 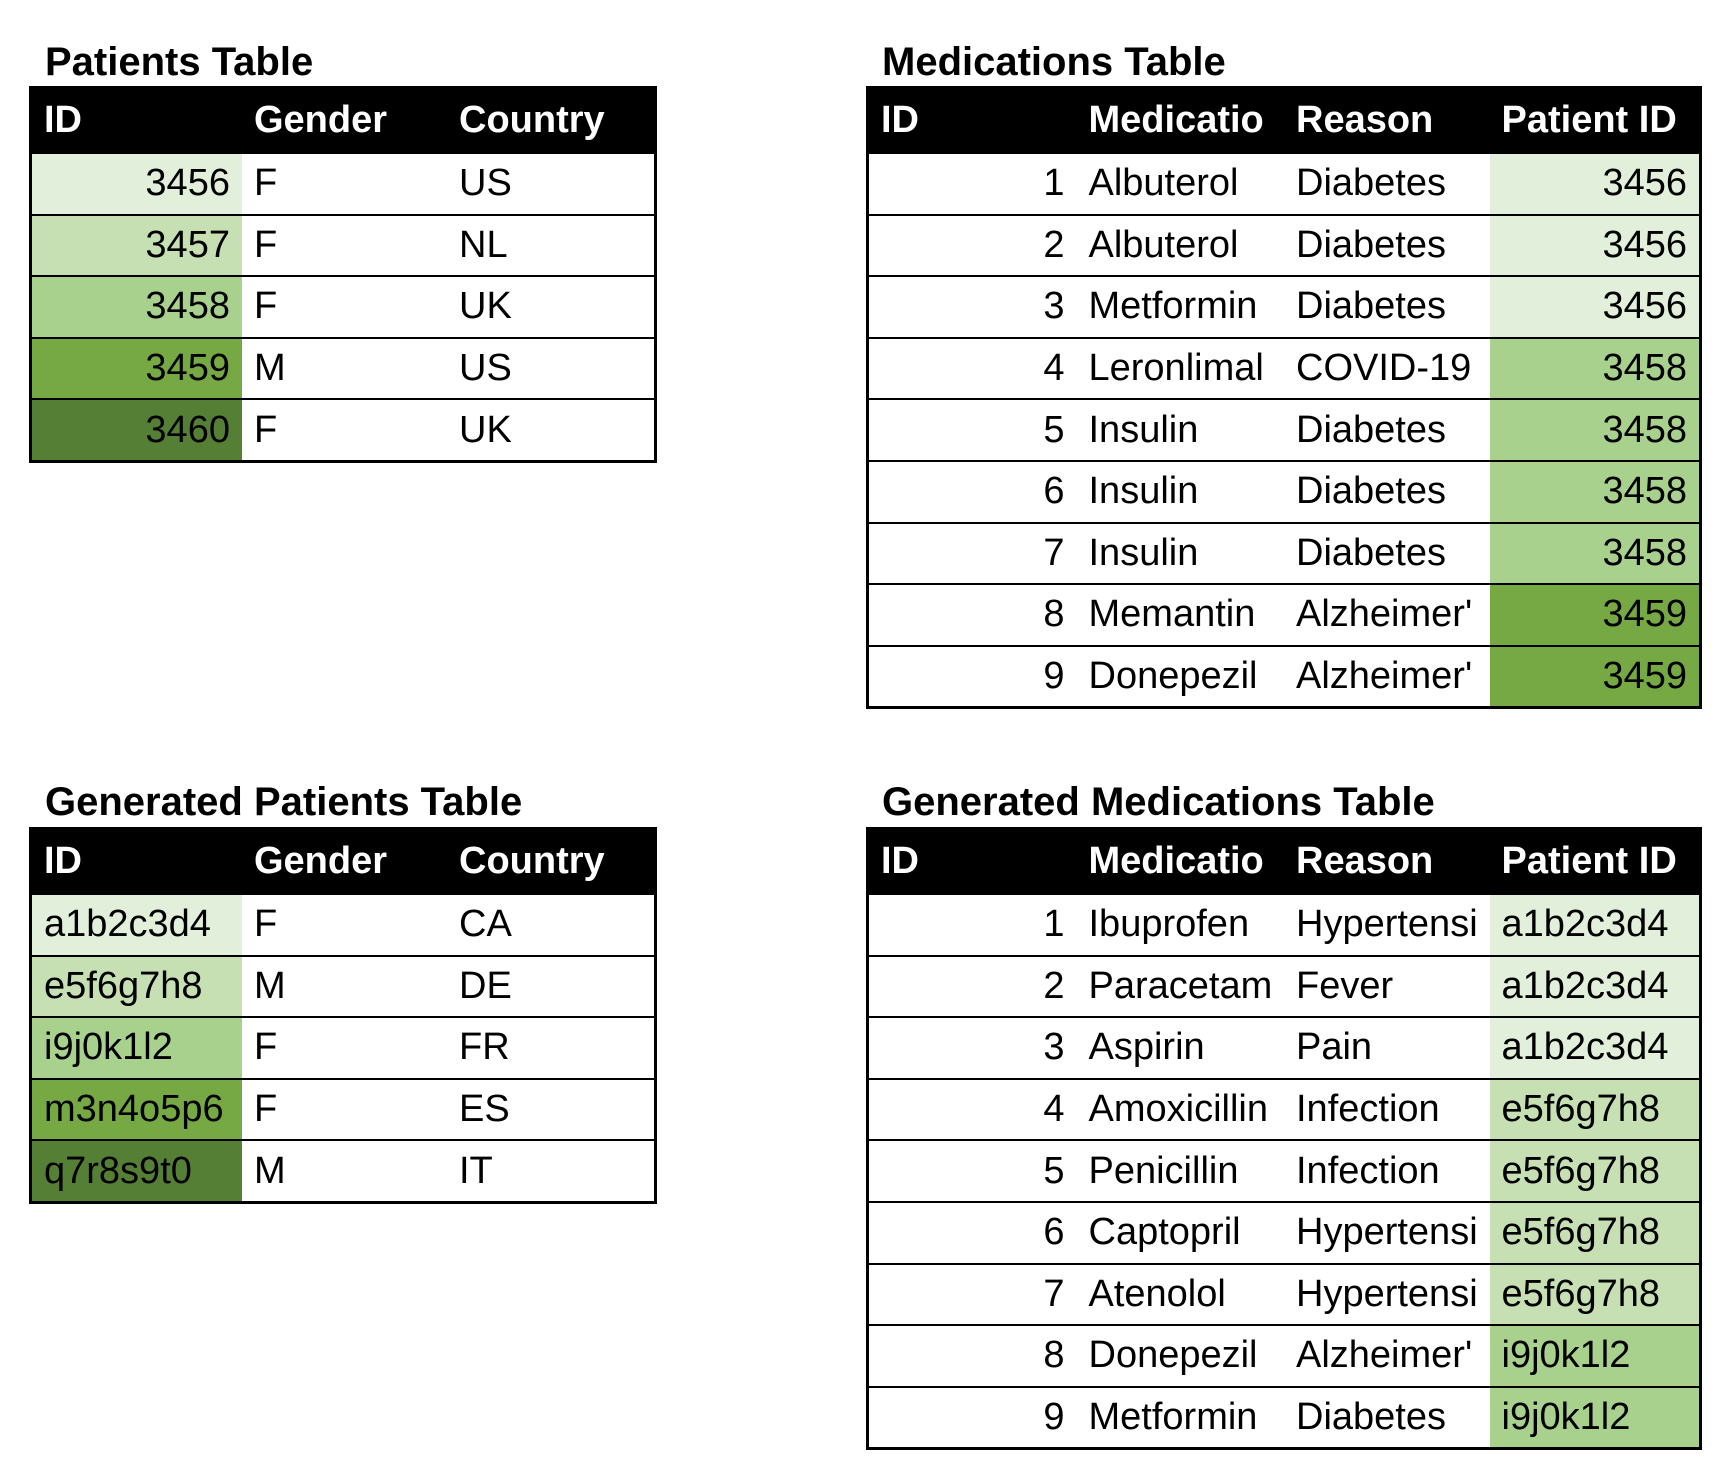 What do you see at coordinates (1284, 924) in the screenshot?
I see `table-row: 1 Ibuprofen Hypertensi a1b2c3d4` at bounding box center [1284, 924].